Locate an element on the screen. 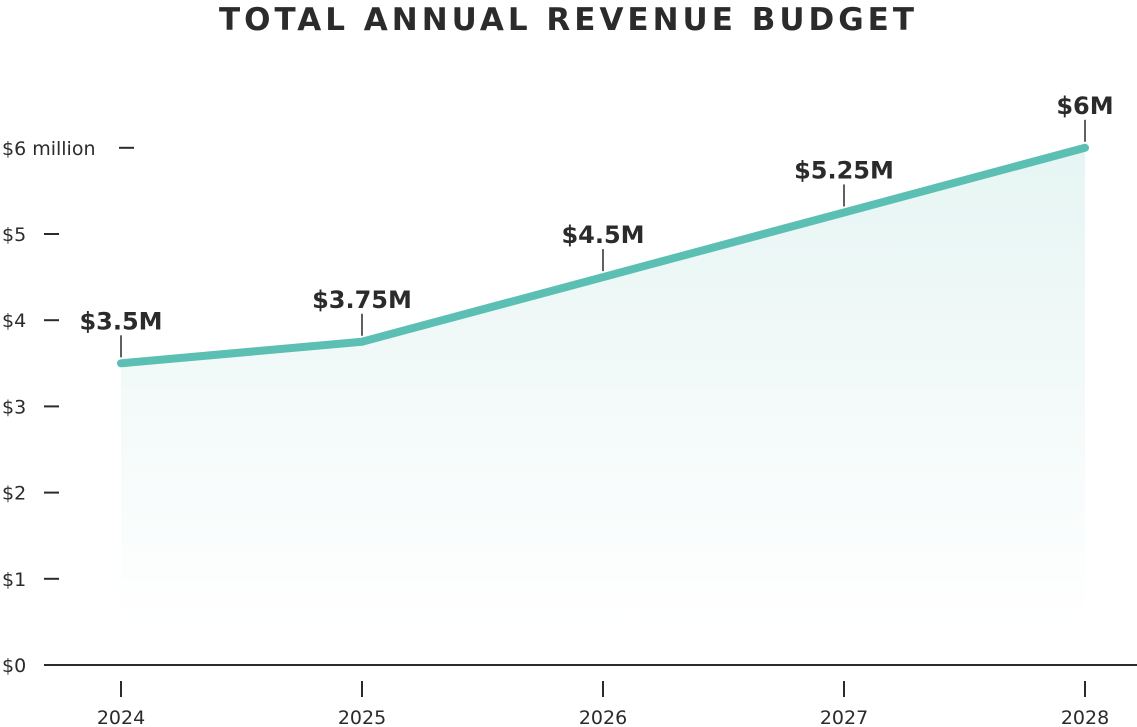 This screenshot has height=727, width=1137. x-tick-label: 2028 is located at coordinates (1085, 717).